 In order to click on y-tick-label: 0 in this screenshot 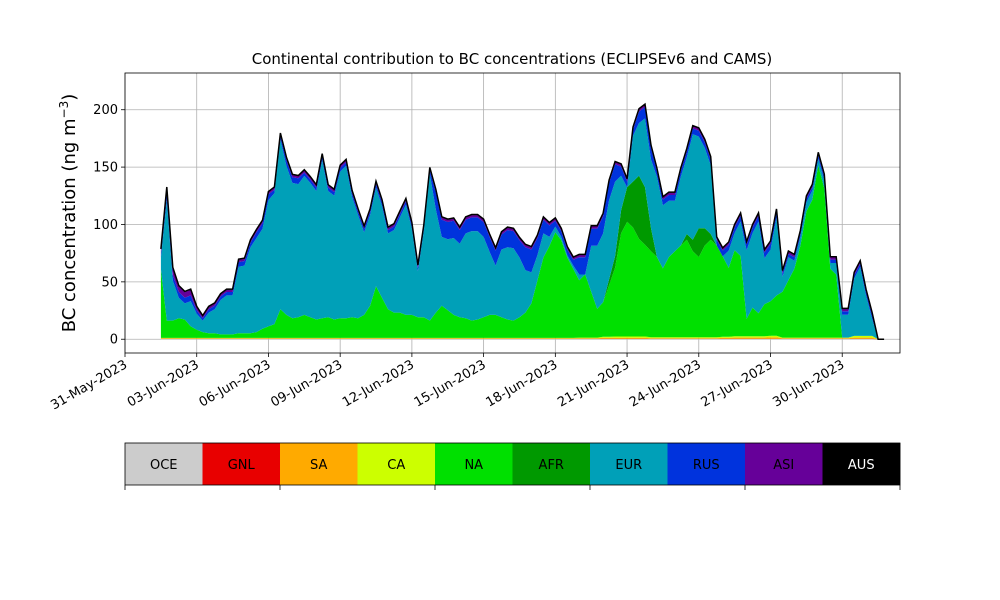, I will do `click(114, 340)`.